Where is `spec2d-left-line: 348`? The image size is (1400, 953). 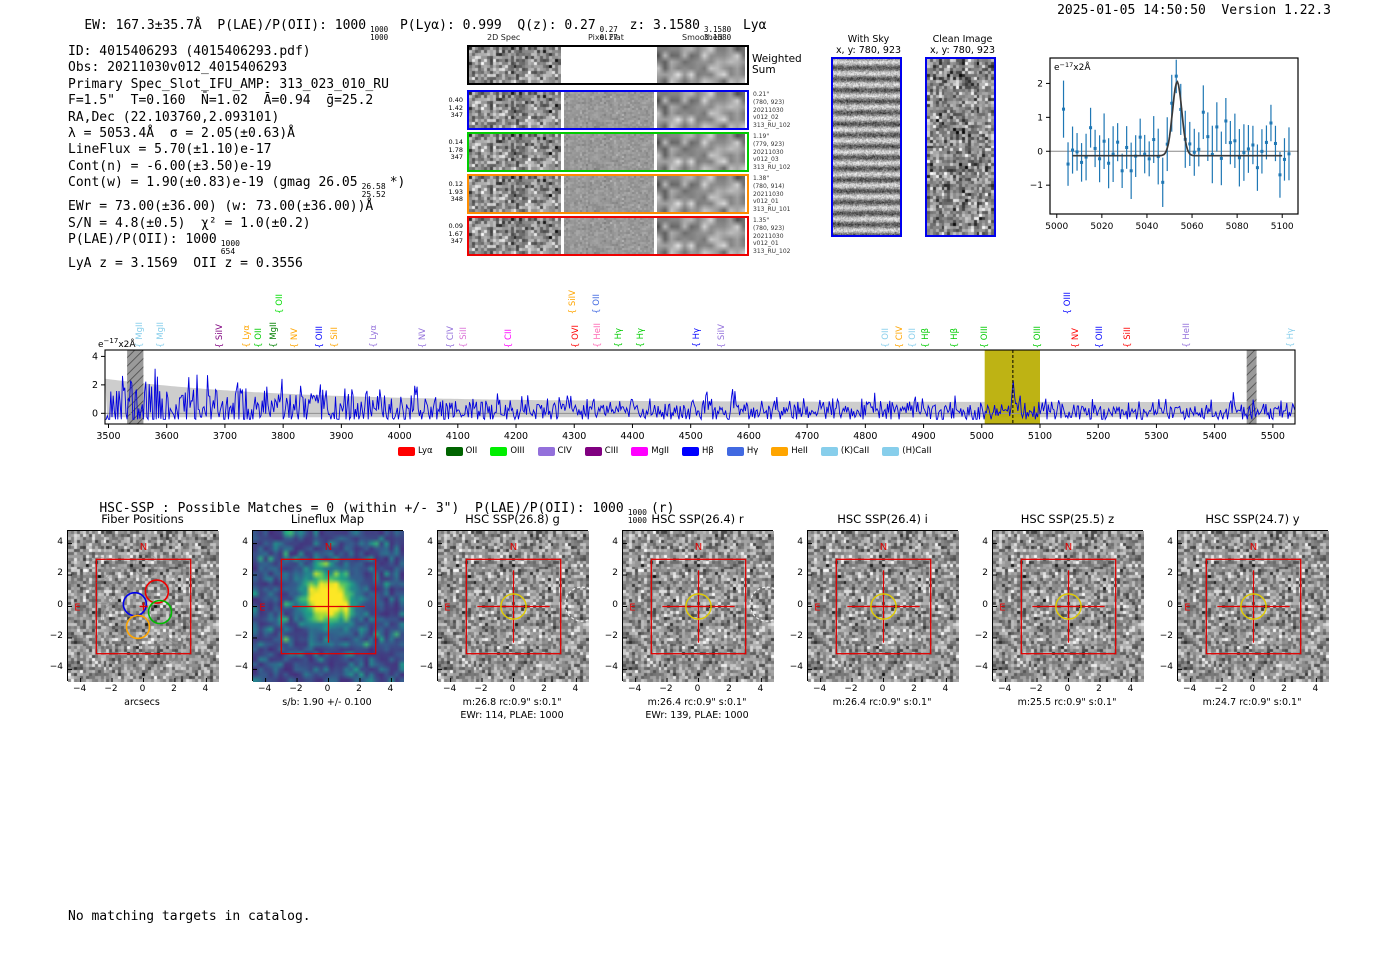 spec2d-left-line: 348 is located at coordinates (456, 199).